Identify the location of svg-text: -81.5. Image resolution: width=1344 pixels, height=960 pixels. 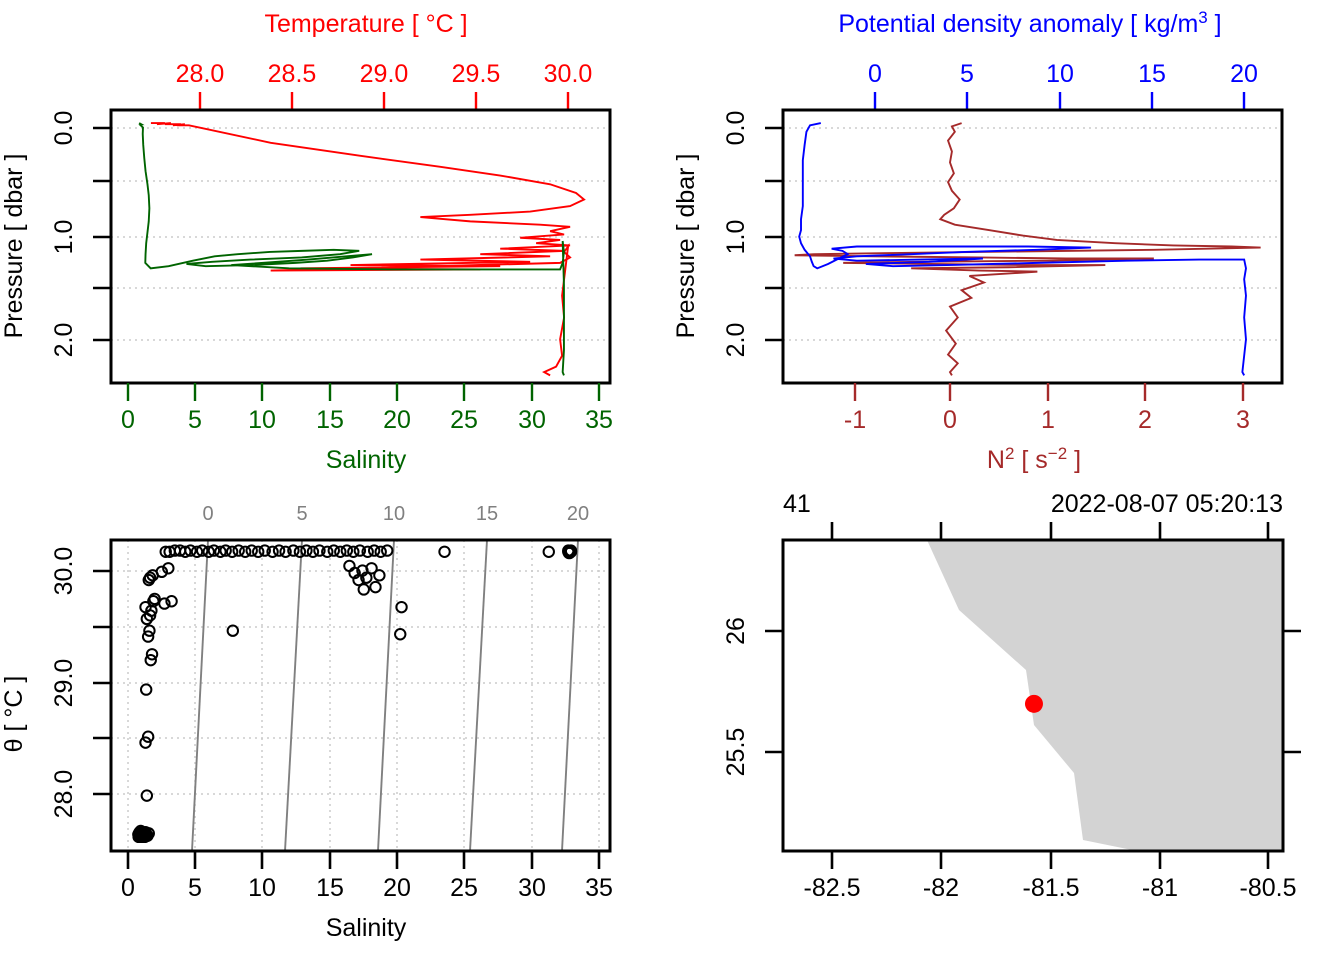
(1051, 888).